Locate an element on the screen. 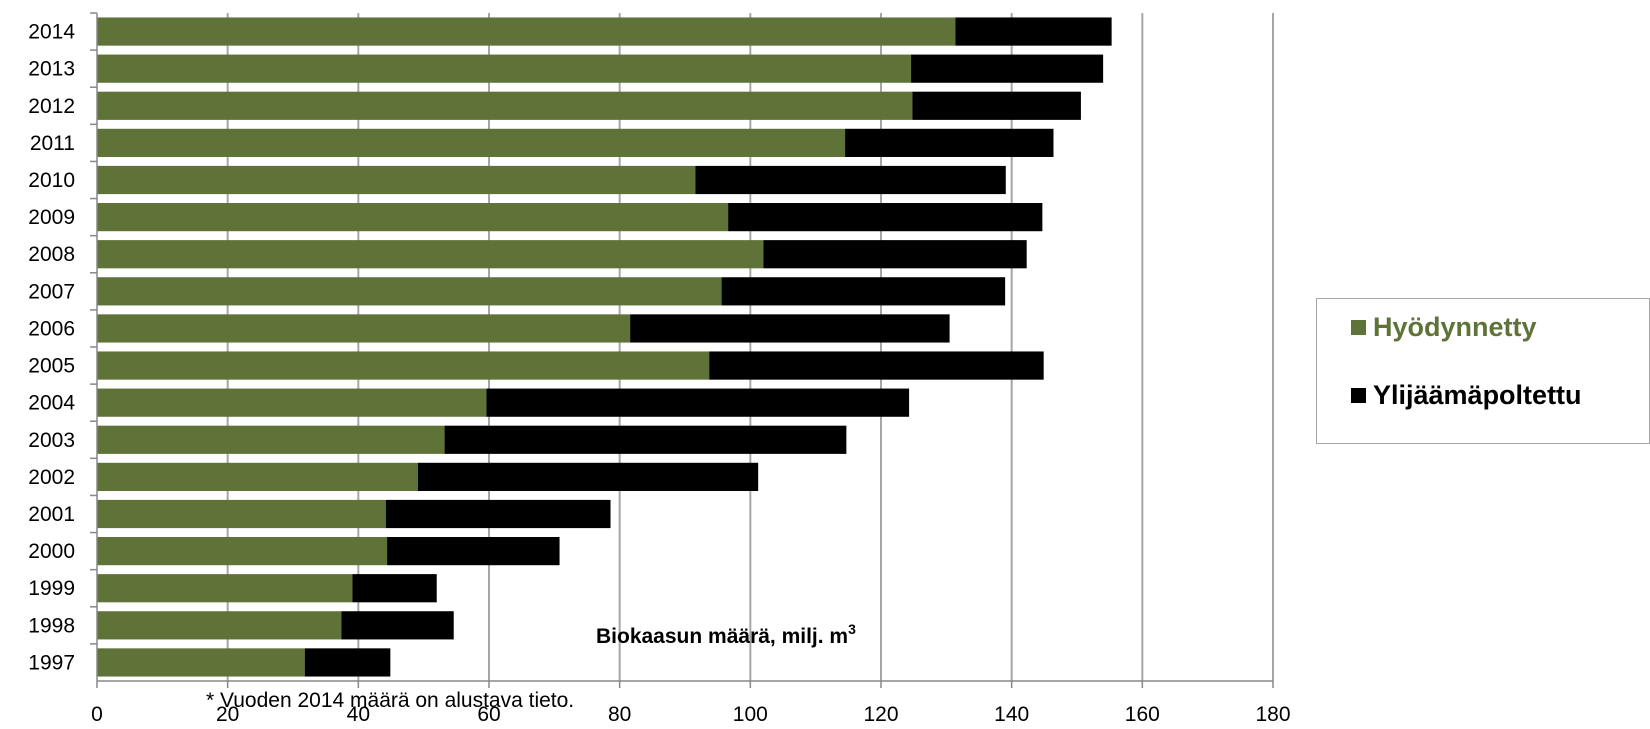 The image size is (1650, 729). x-tick-label-40: 40 is located at coordinates (358, 714).